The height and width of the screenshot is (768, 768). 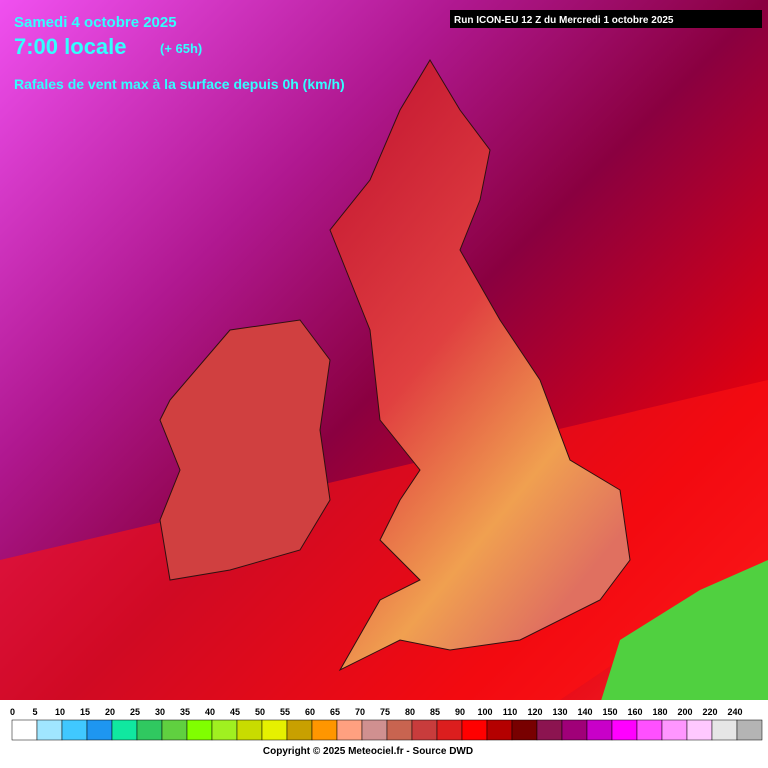 What do you see at coordinates (95, 22) in the screenshot?
I see `date: Samedi 4 octobre 2025` at bounding box center [95, 22].